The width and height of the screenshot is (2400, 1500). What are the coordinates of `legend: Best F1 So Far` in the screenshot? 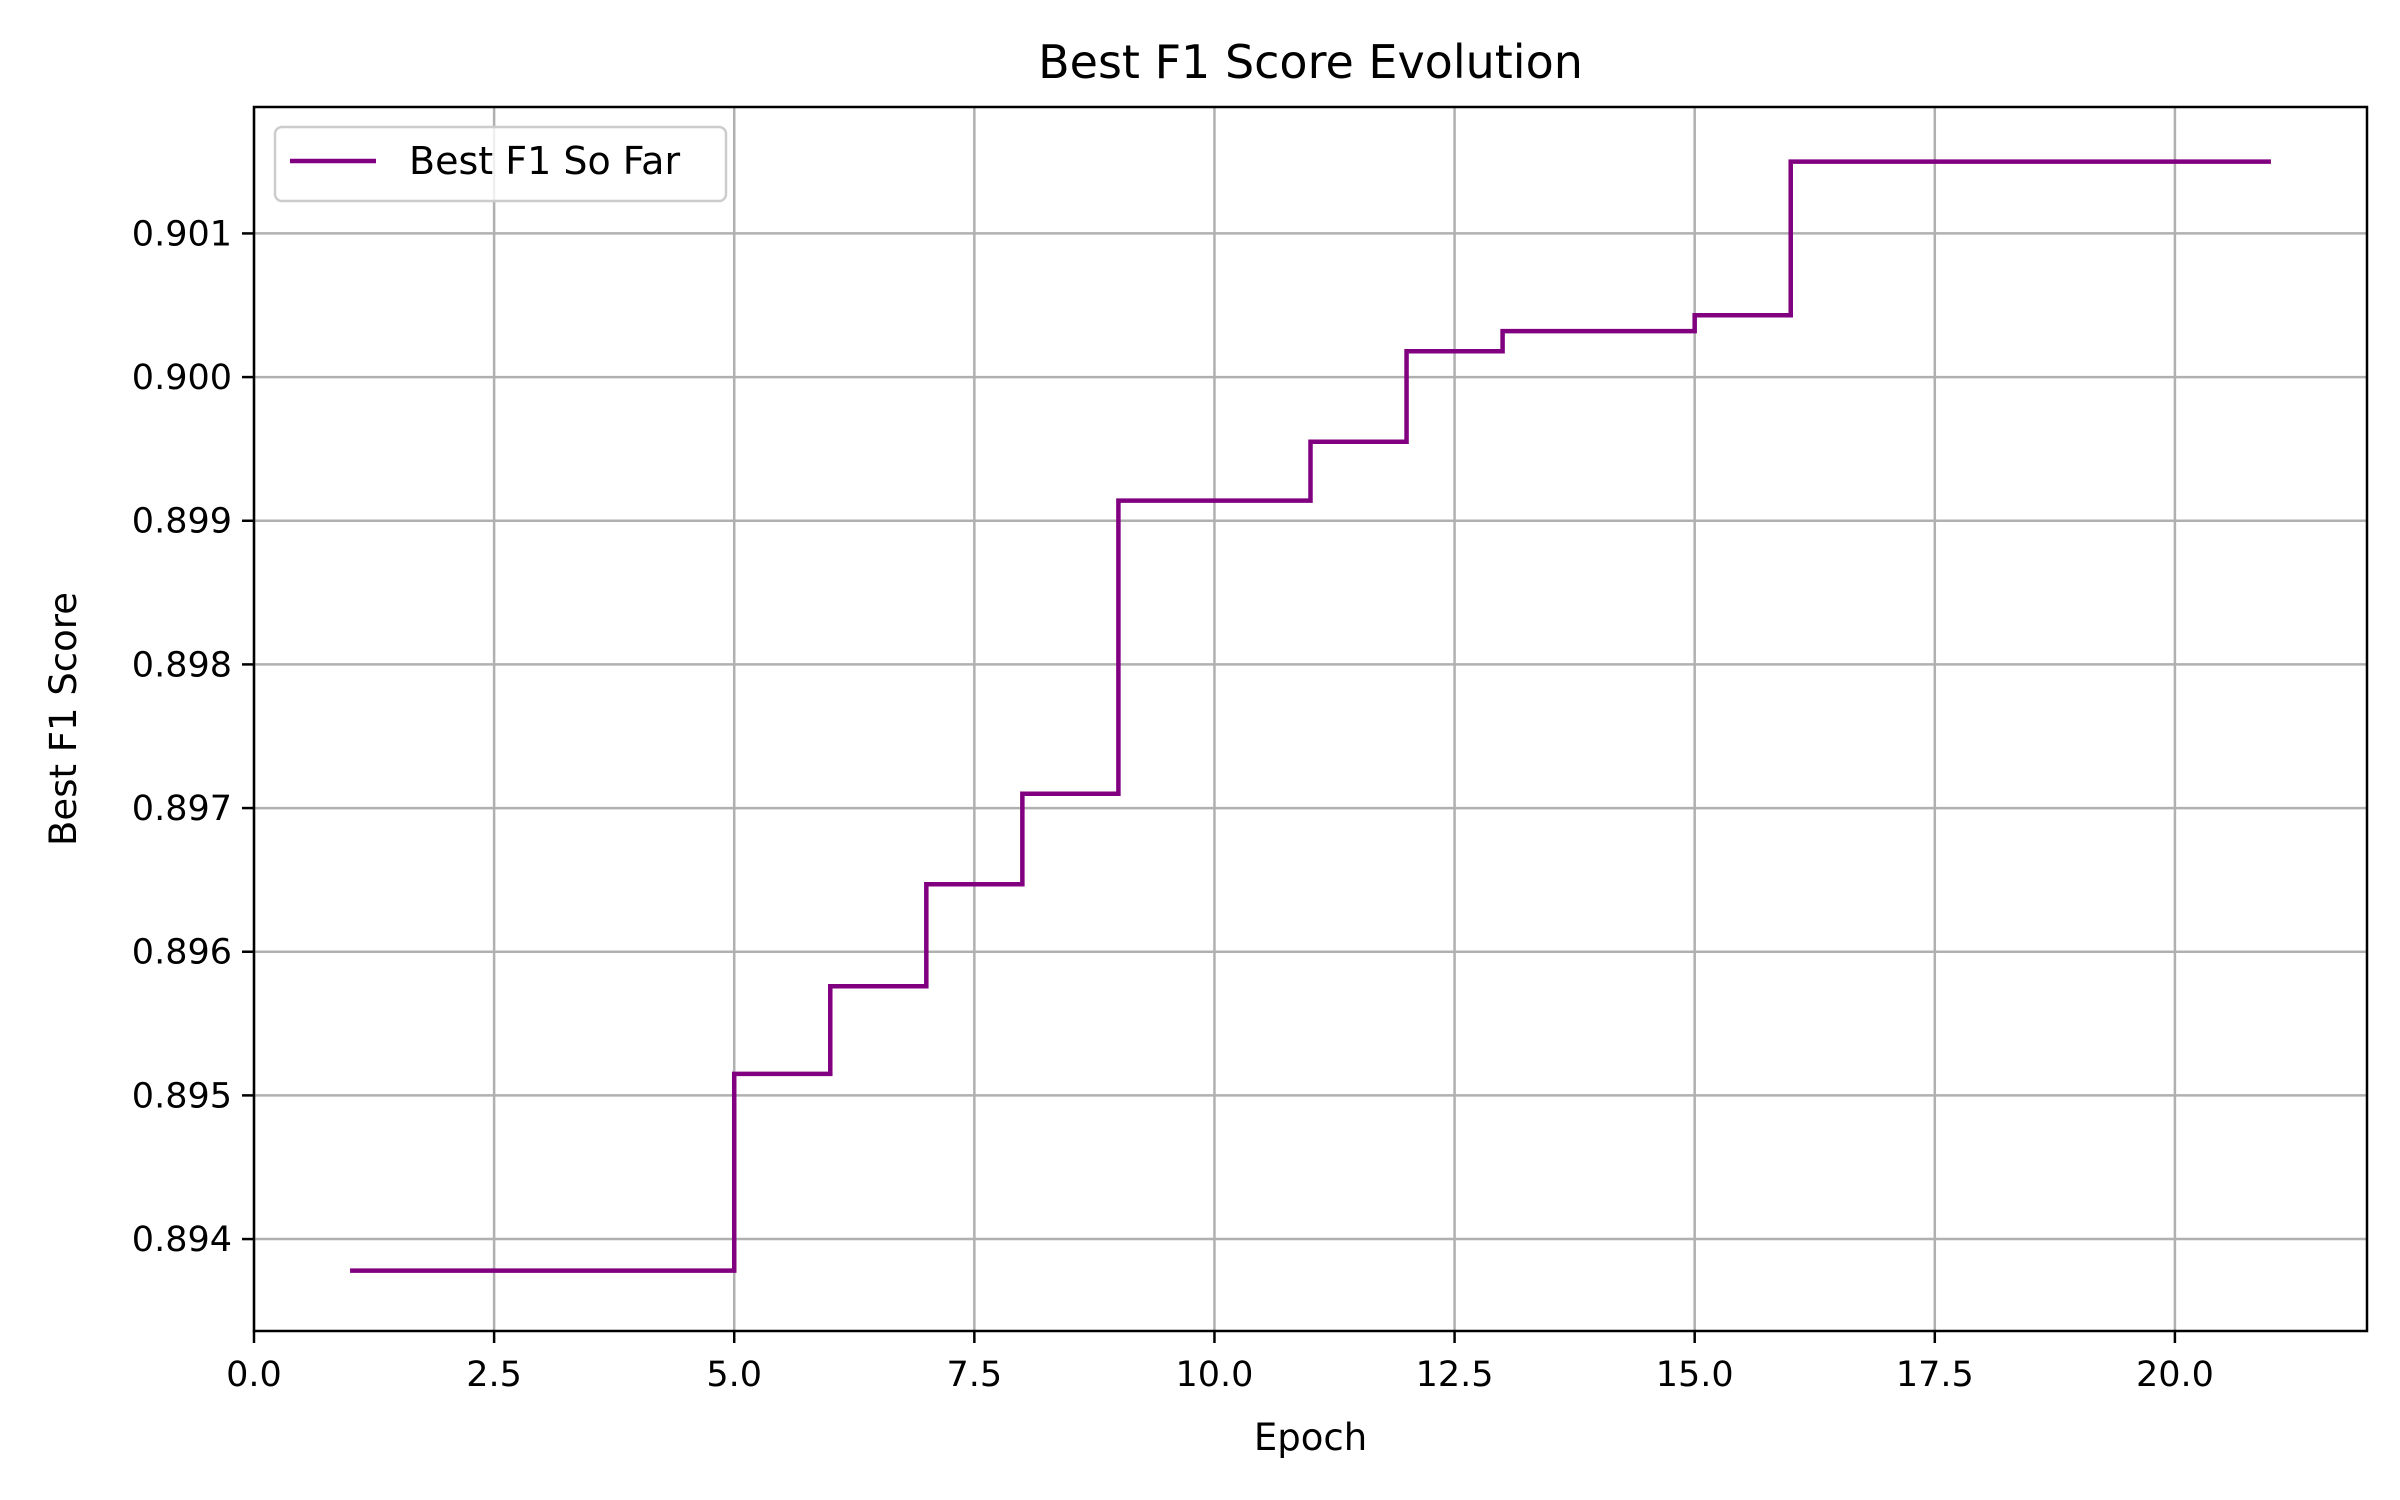 It's located at (500, 164).